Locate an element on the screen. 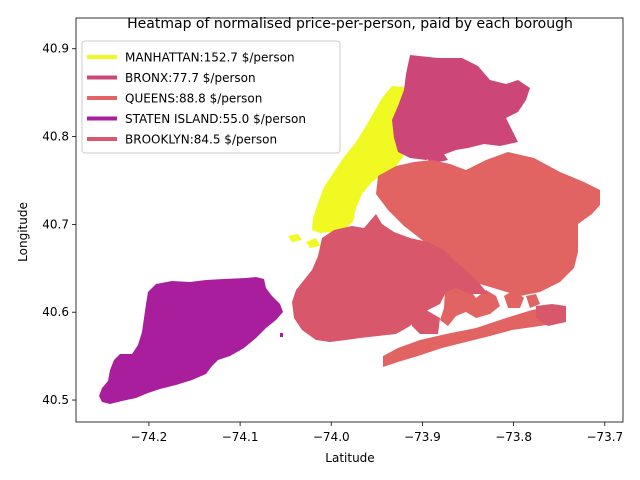 The image size is (640, 480). legend-label: BROOKLYN:84.5 $/person is located at coordinates (201, 140).